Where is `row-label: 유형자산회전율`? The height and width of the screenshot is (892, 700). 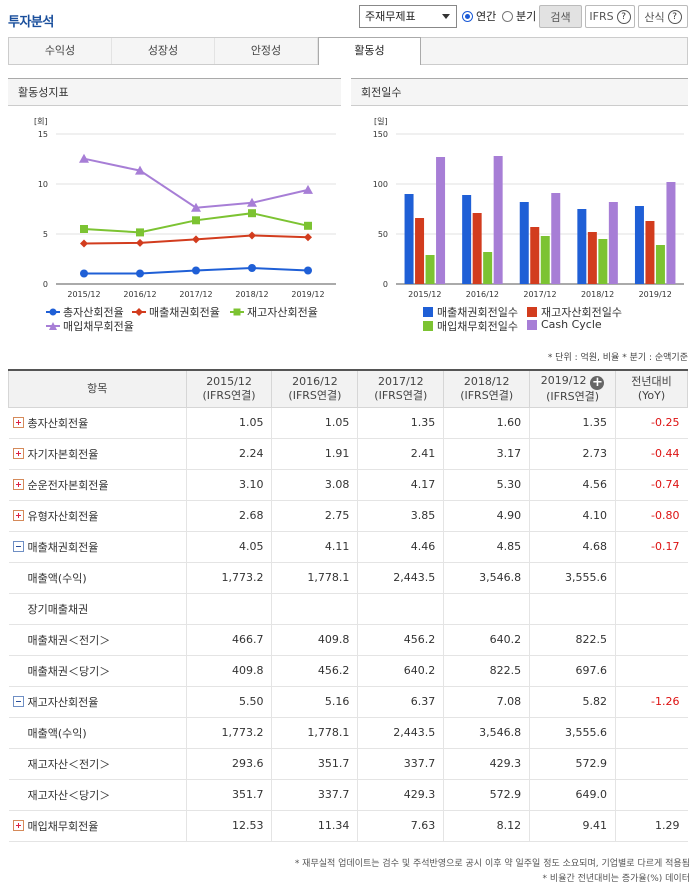 row-label: 유형자산회전율 is located at coordinates (63, 516).